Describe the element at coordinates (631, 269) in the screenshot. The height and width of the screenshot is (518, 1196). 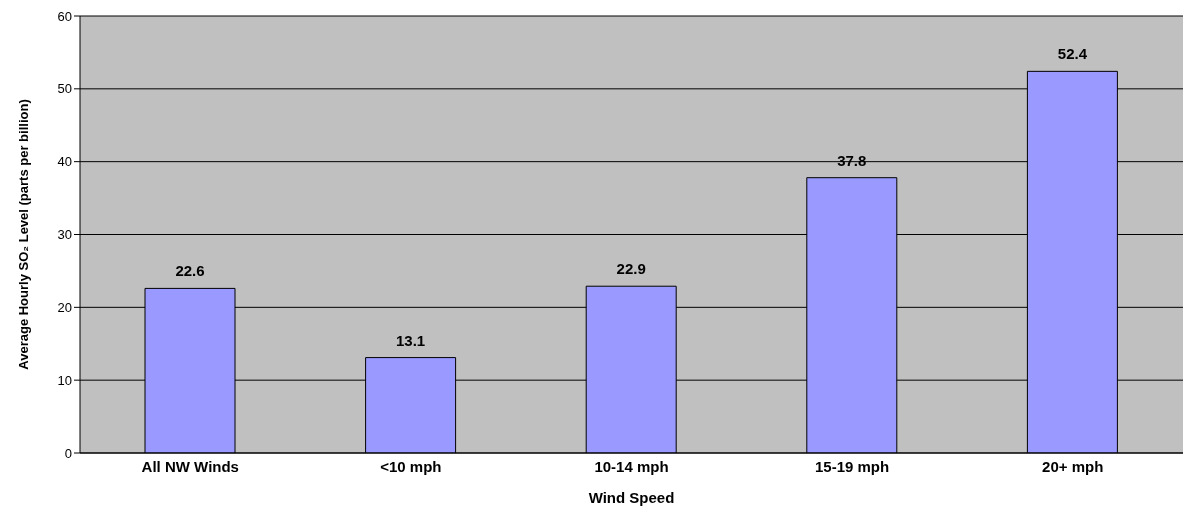
I see `data-label: 22.9` at that location.